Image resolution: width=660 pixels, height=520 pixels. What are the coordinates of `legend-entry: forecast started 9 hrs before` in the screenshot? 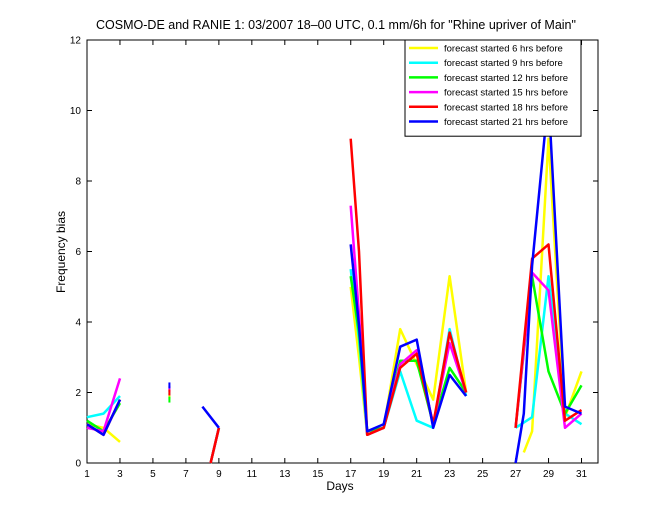 It's located at (486, 63).